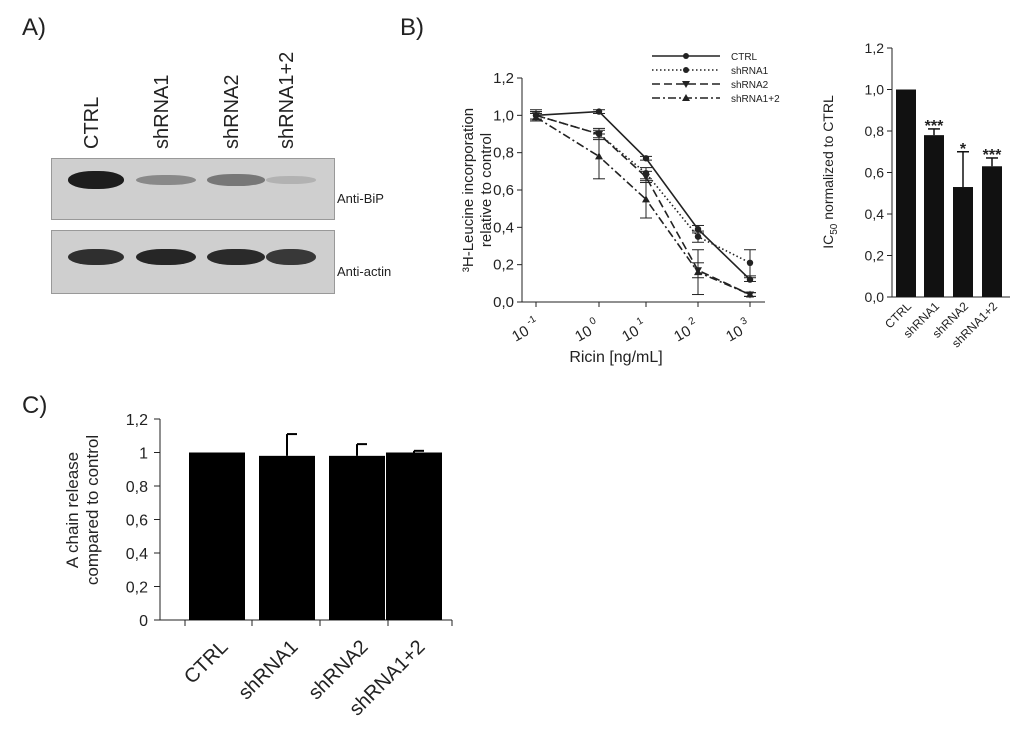  What do you see at coordinates (193, 189) in the screenshot?
I see `blot-strip` at bounding box center [193, 189].